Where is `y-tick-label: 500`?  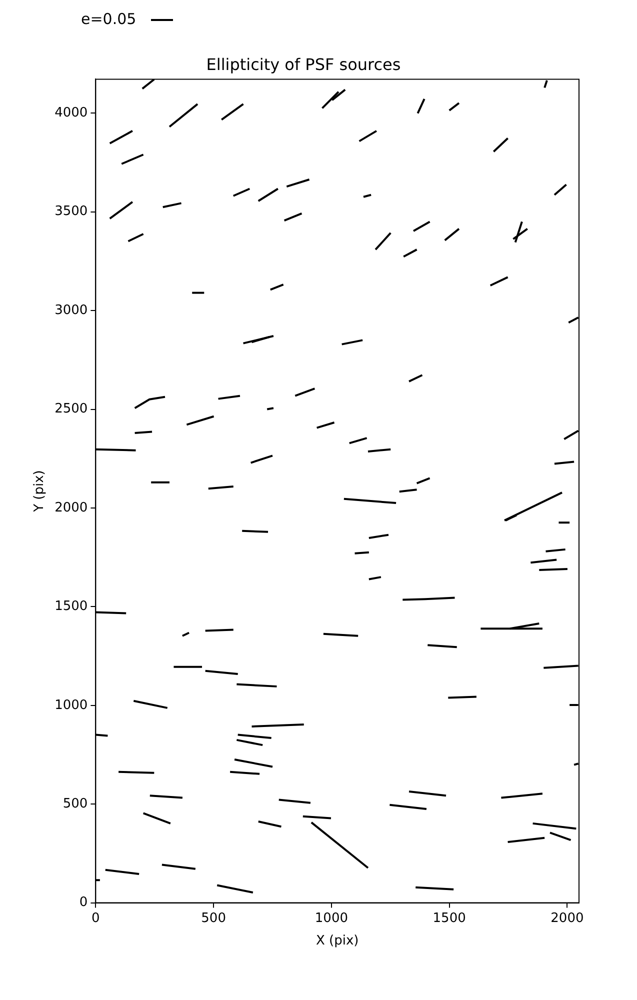 y-tick-label: 500 is located at coordinates (75, 804).